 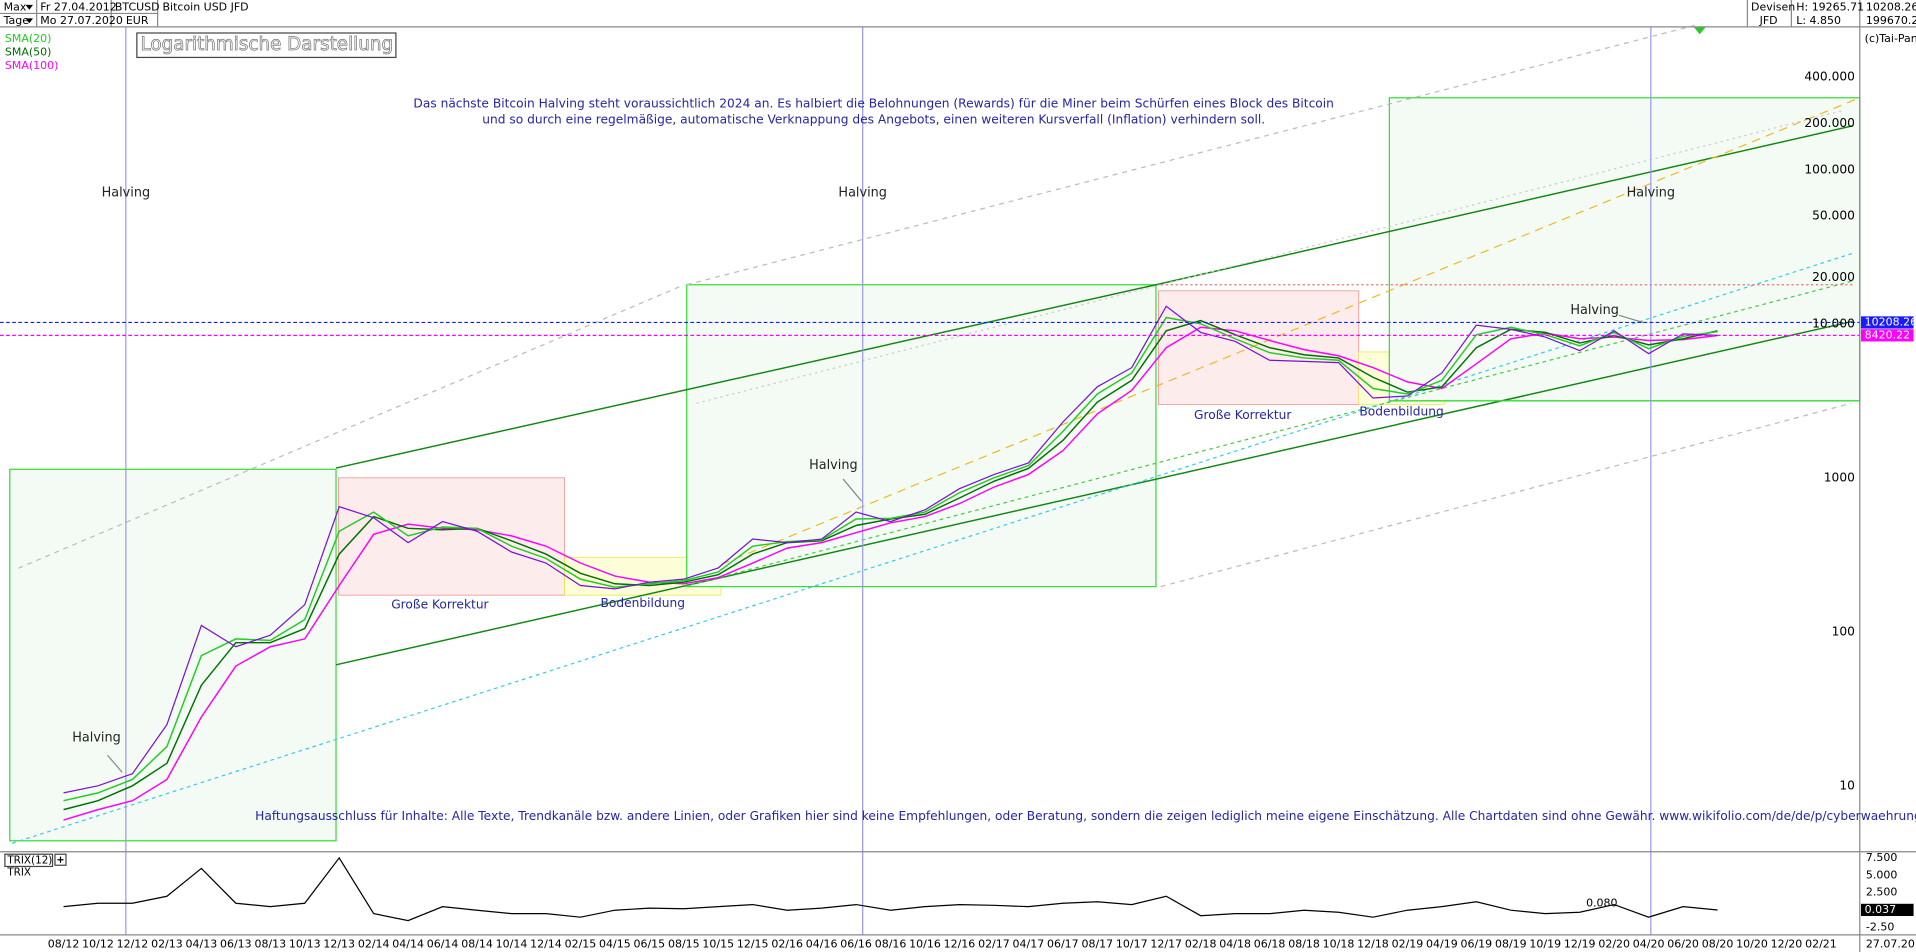 I want to click on market: Devisen, so click(x=1773, y=6).